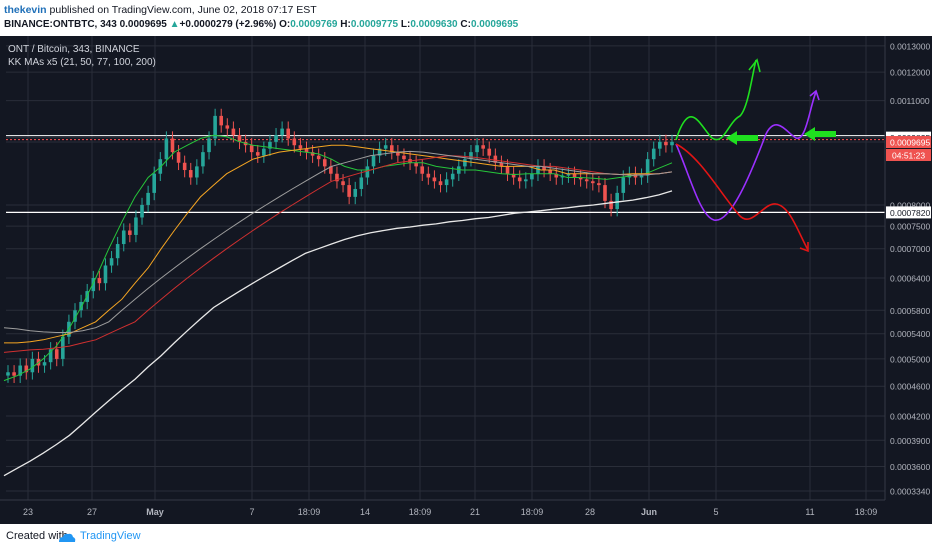 Image resolution: width=932 pixels, height=550 pixels. What do you see at coordinates (143, 24) in the screenshot?
I see `price-value: 0.0009695` at bounding box center [143, 24].